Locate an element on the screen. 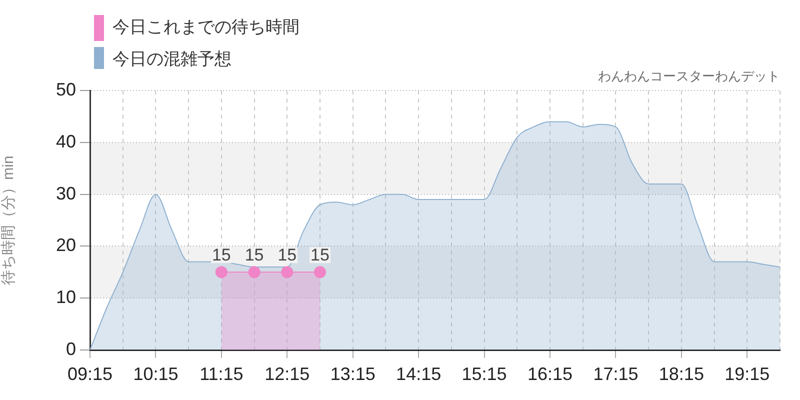  y-tick-label: 20 is located at coordinates (66, 245).